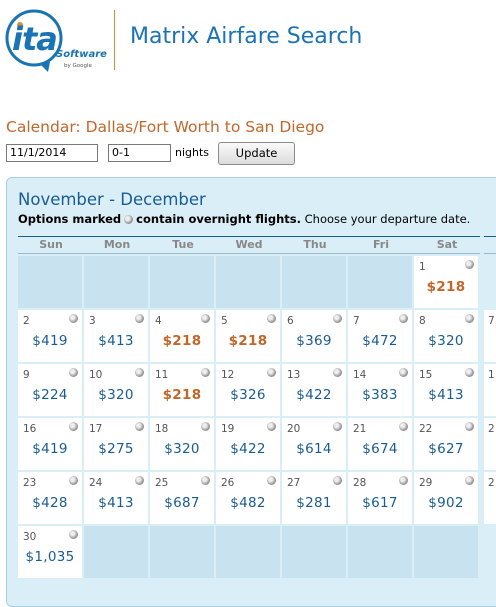 The height and width of the screenshot is (607, 496). I want to click on weekday-wed: Wed, so click(249, 244).